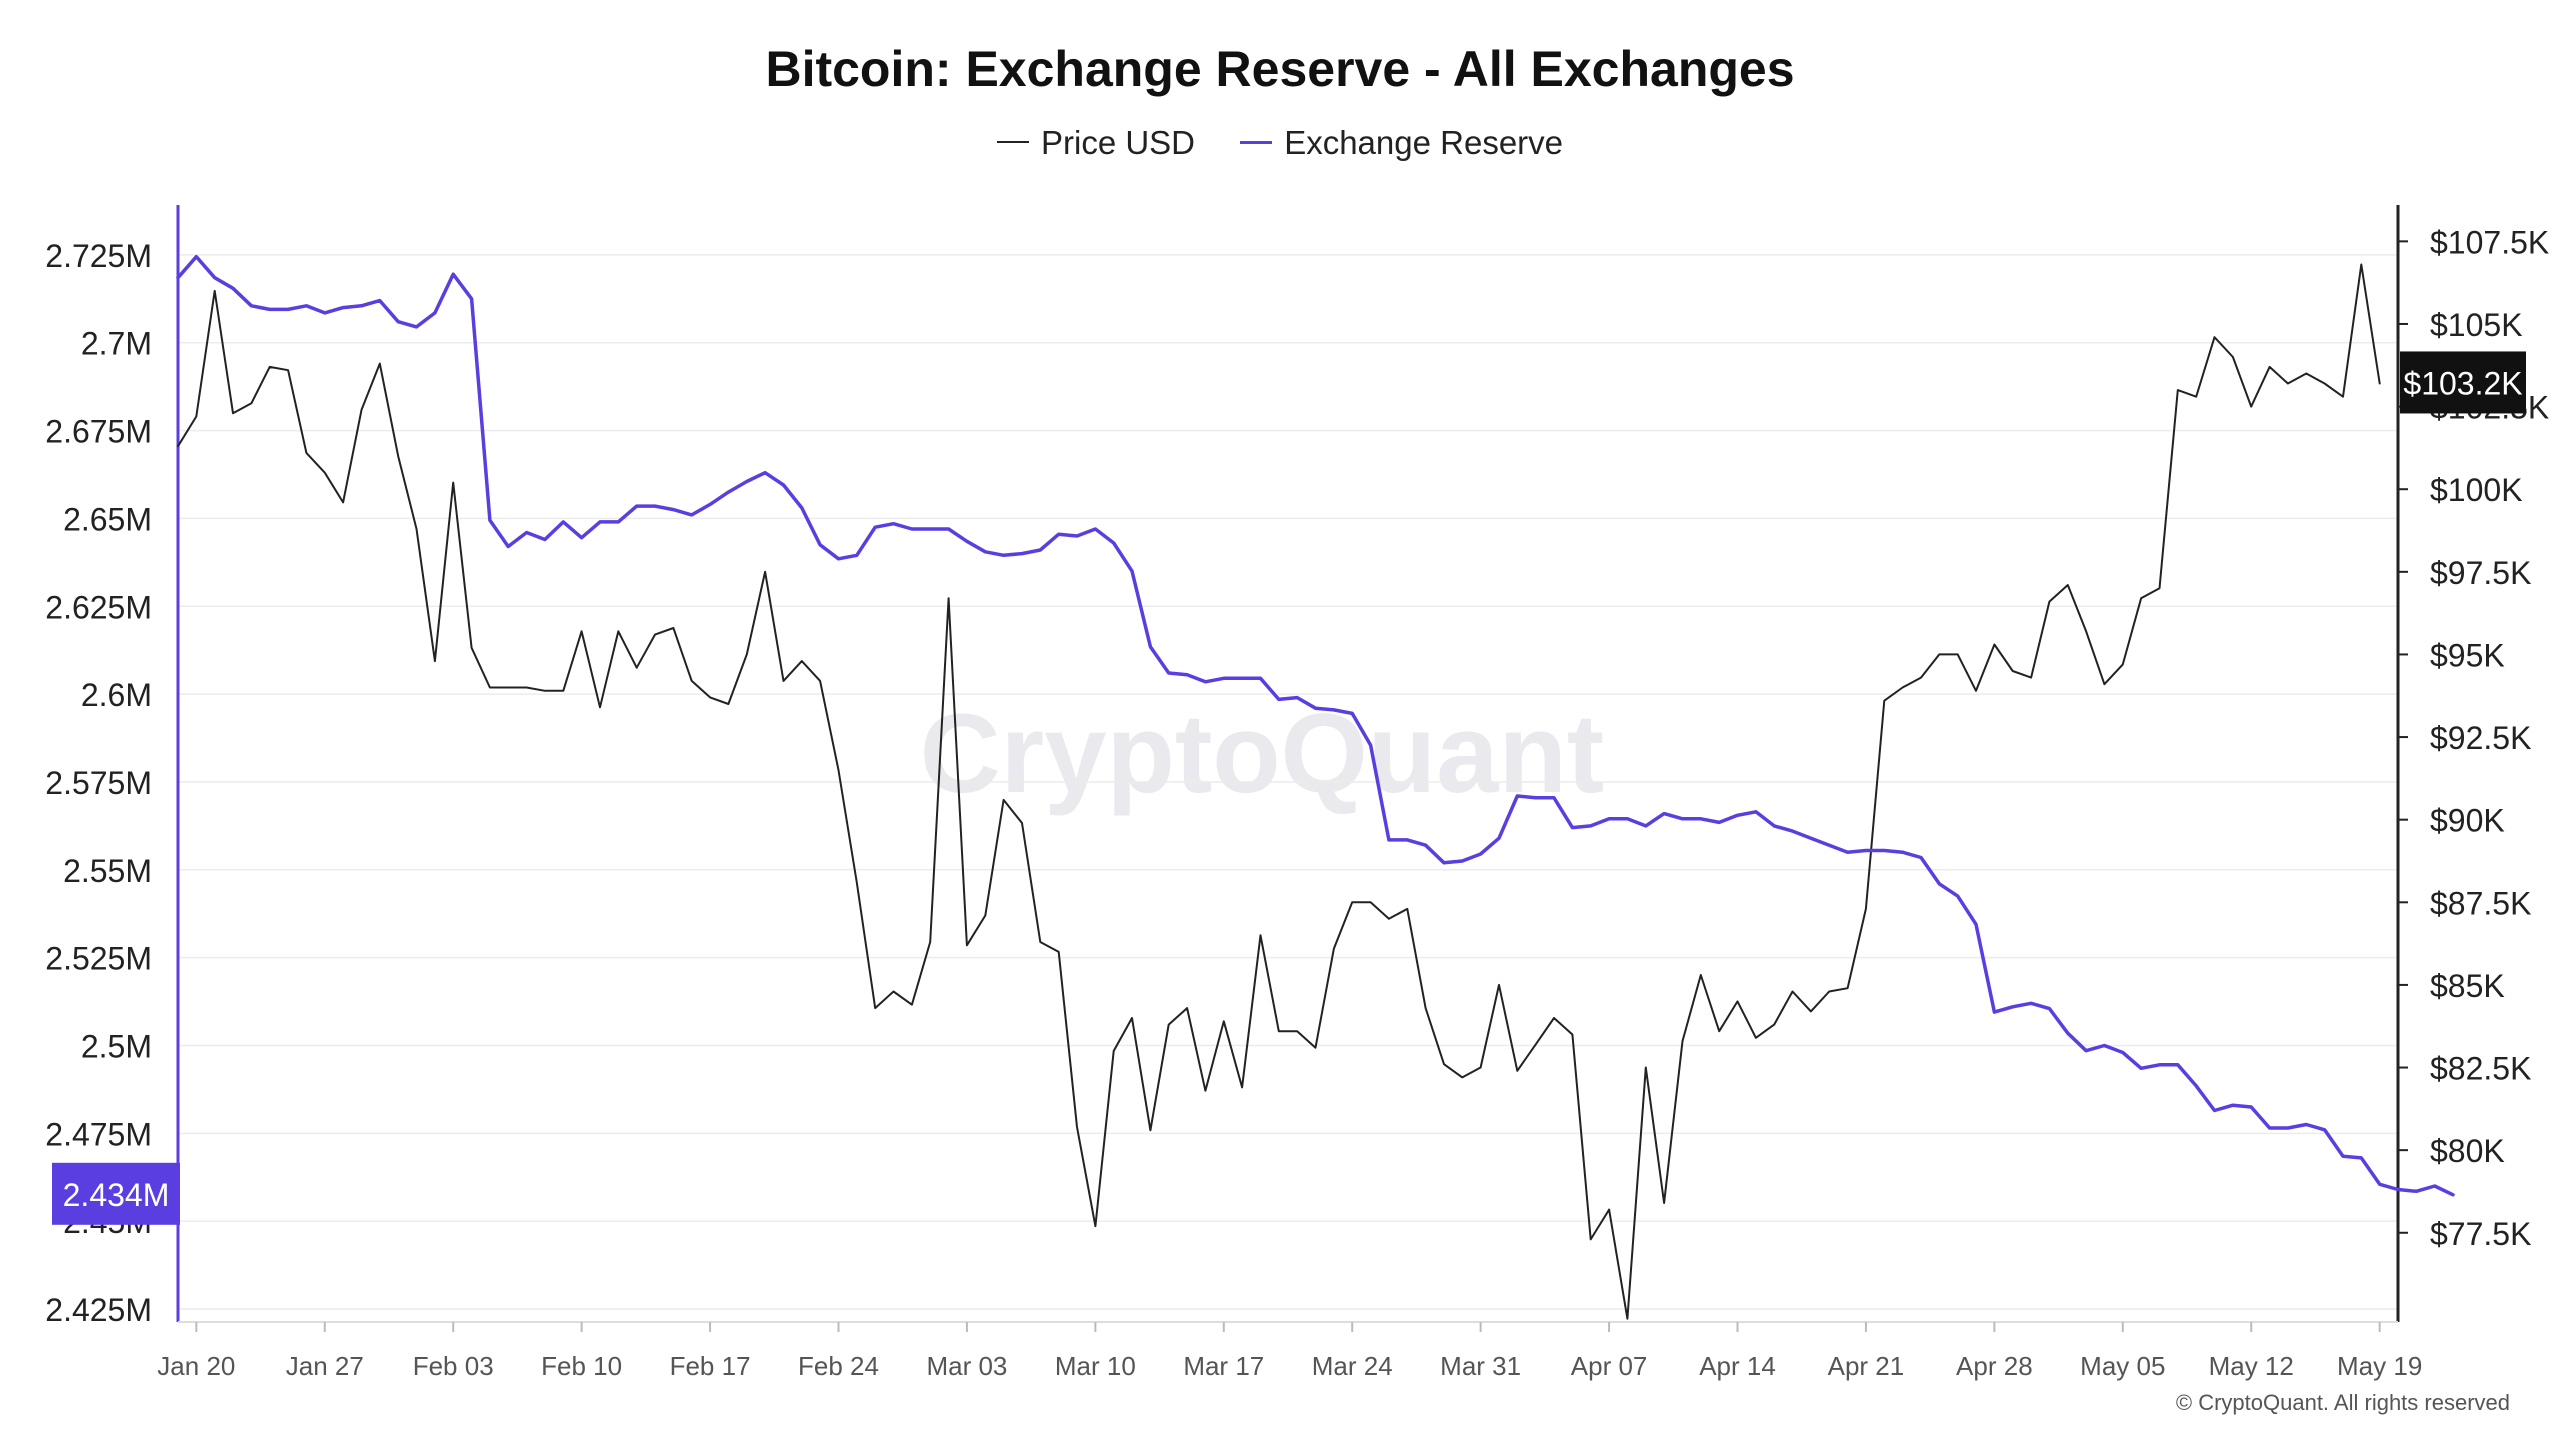  What do you see at coordinates (98, 783) in the screenshot?
I see `left-tick-label: 2.575M` at bounding box center [98, 783].